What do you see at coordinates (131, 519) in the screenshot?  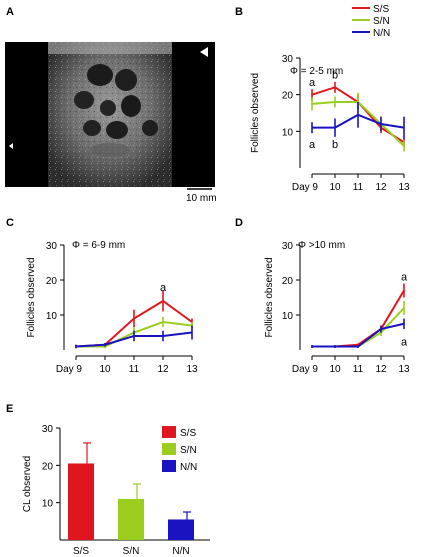 I see `bar-sn` at bounding box center [131, 519].